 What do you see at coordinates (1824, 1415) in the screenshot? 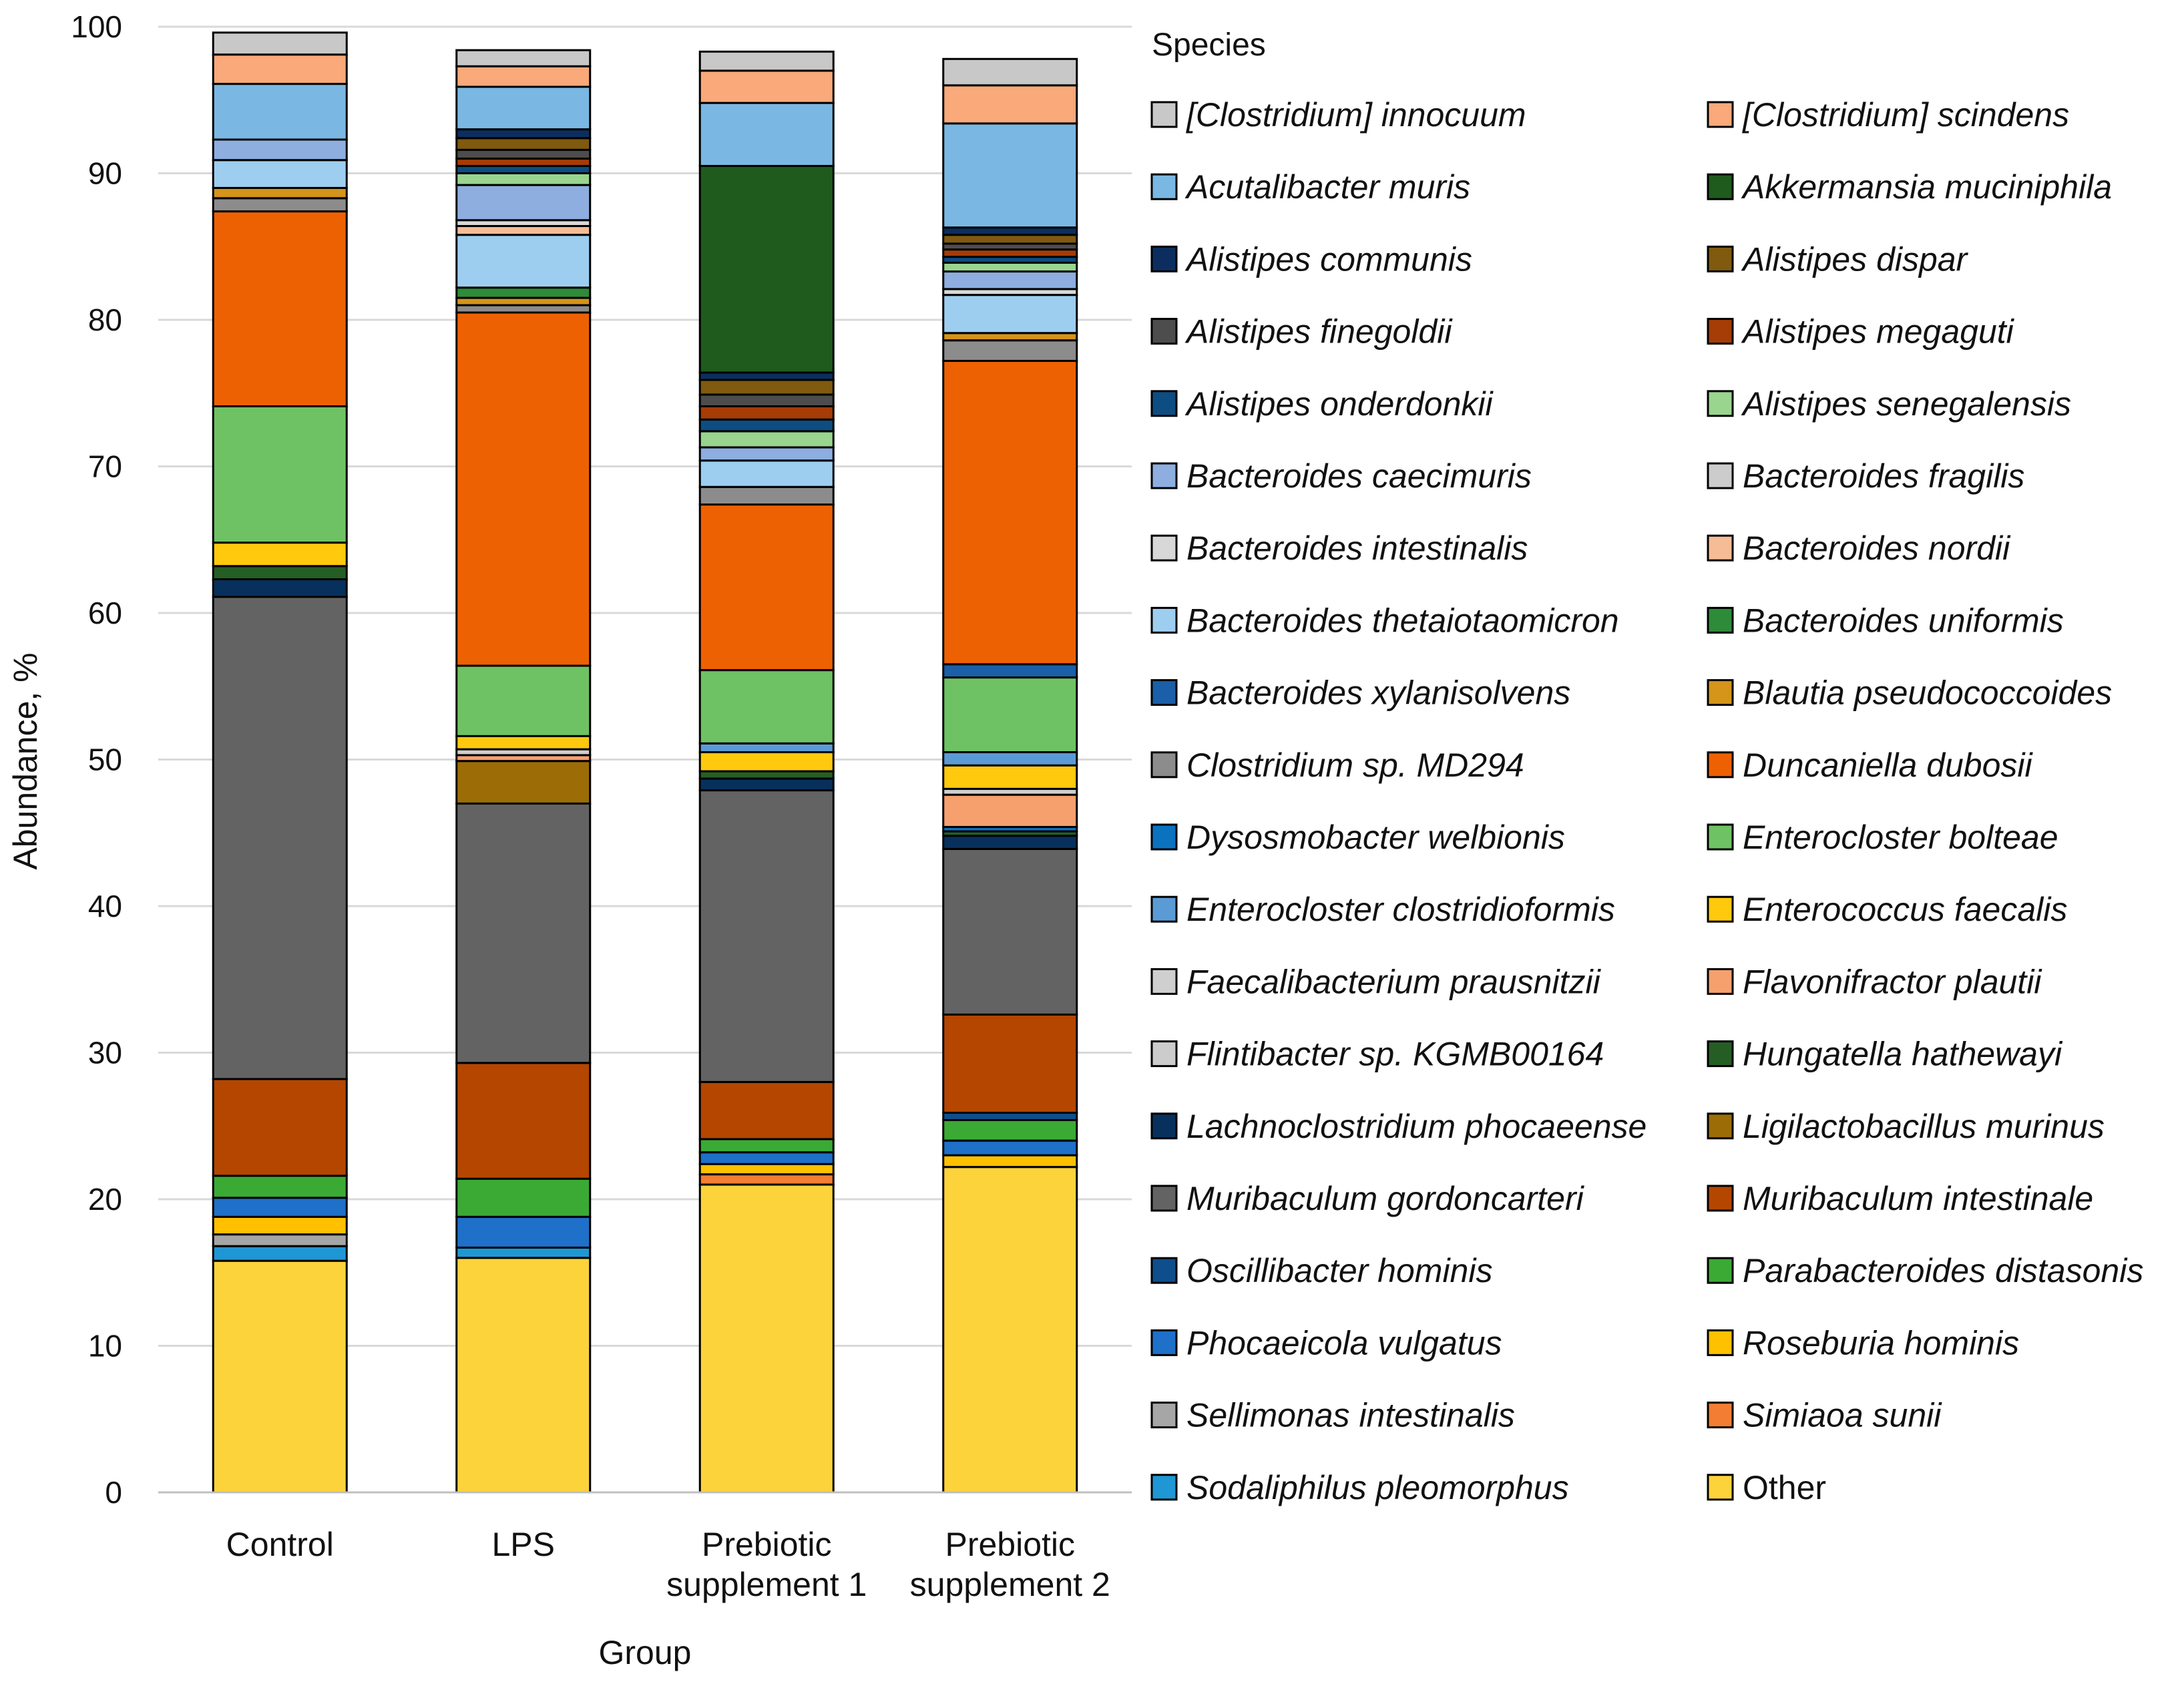
I see `legend-item: Simiaoa sunii` at bounding box center [1824, 1415].